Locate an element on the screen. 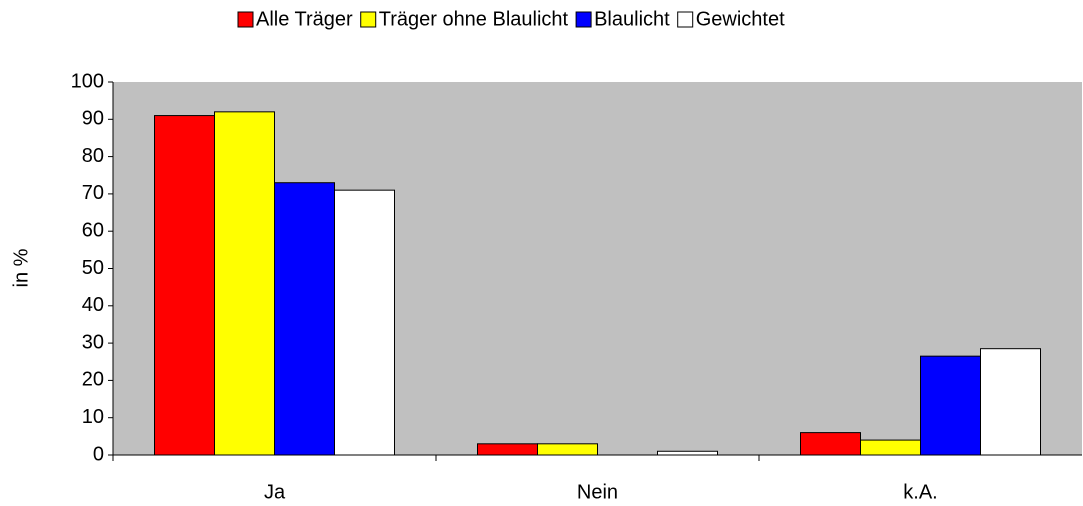 This screenshot has height=506, width=1083. y-axis-label: in % is located at coordinates (21, 267).